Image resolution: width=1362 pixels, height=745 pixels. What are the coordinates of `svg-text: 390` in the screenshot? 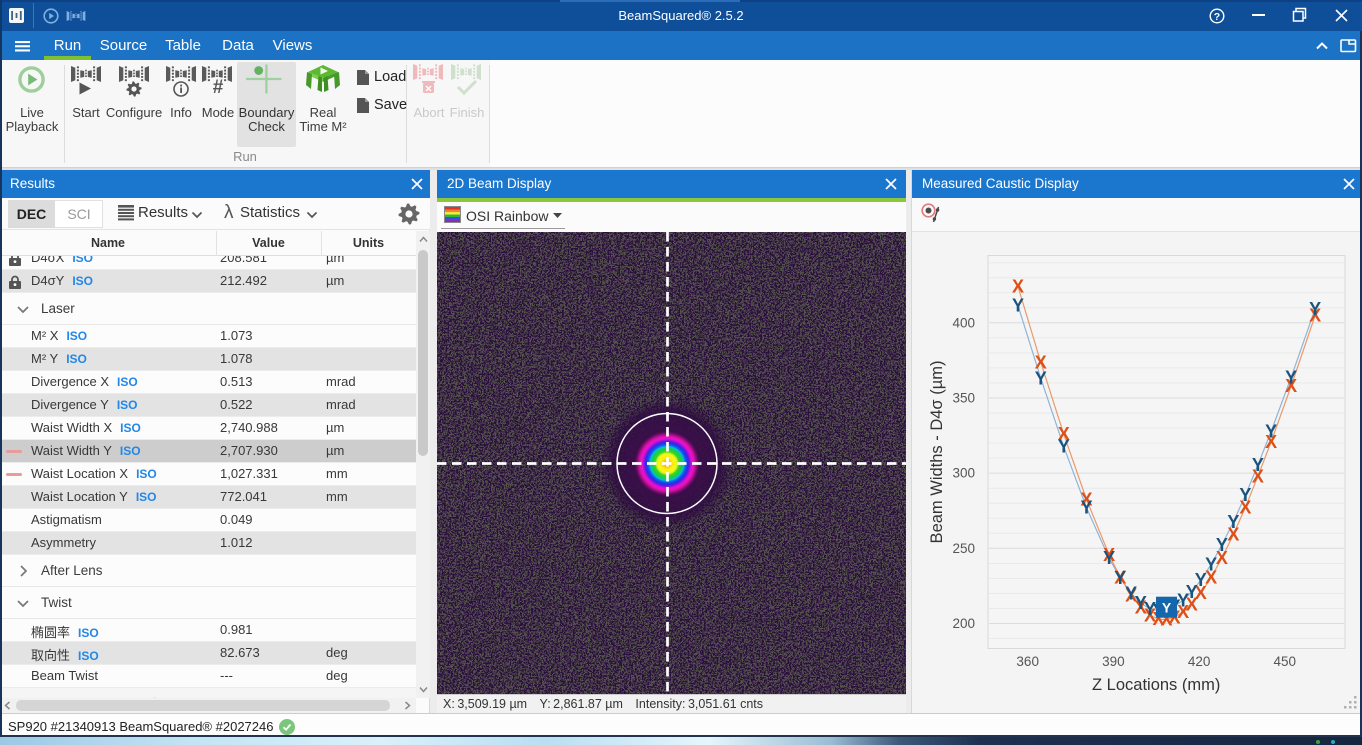 It's located at (1113, 661).